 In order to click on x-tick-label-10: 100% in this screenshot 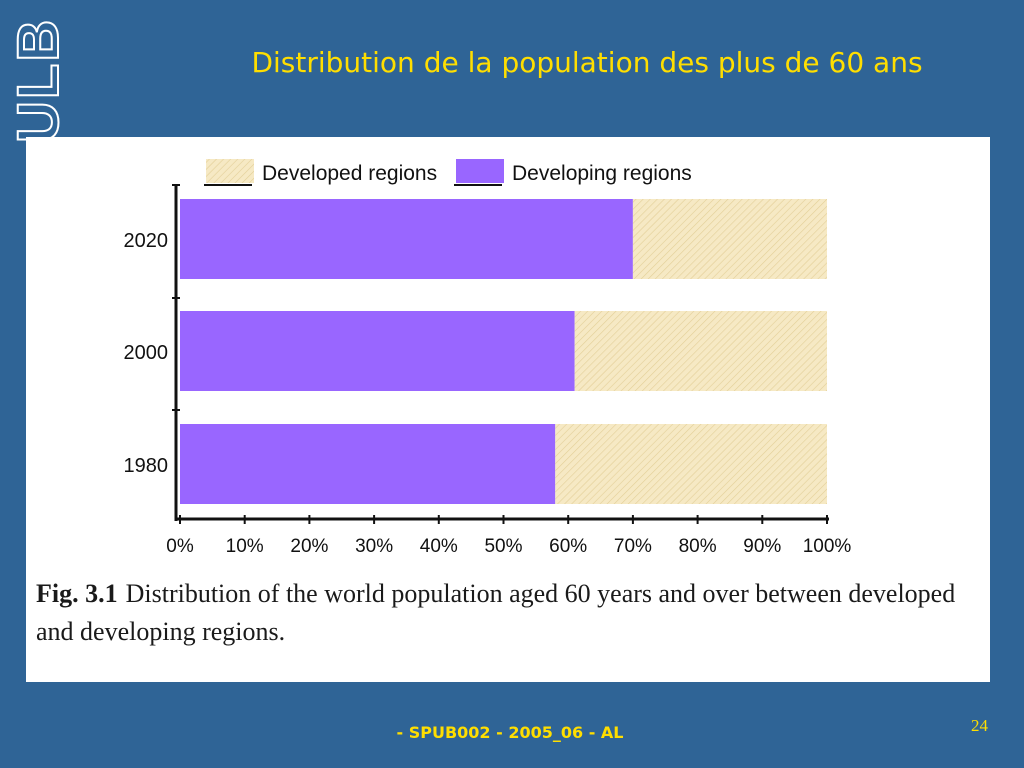, I will do `click(827, 546)`.